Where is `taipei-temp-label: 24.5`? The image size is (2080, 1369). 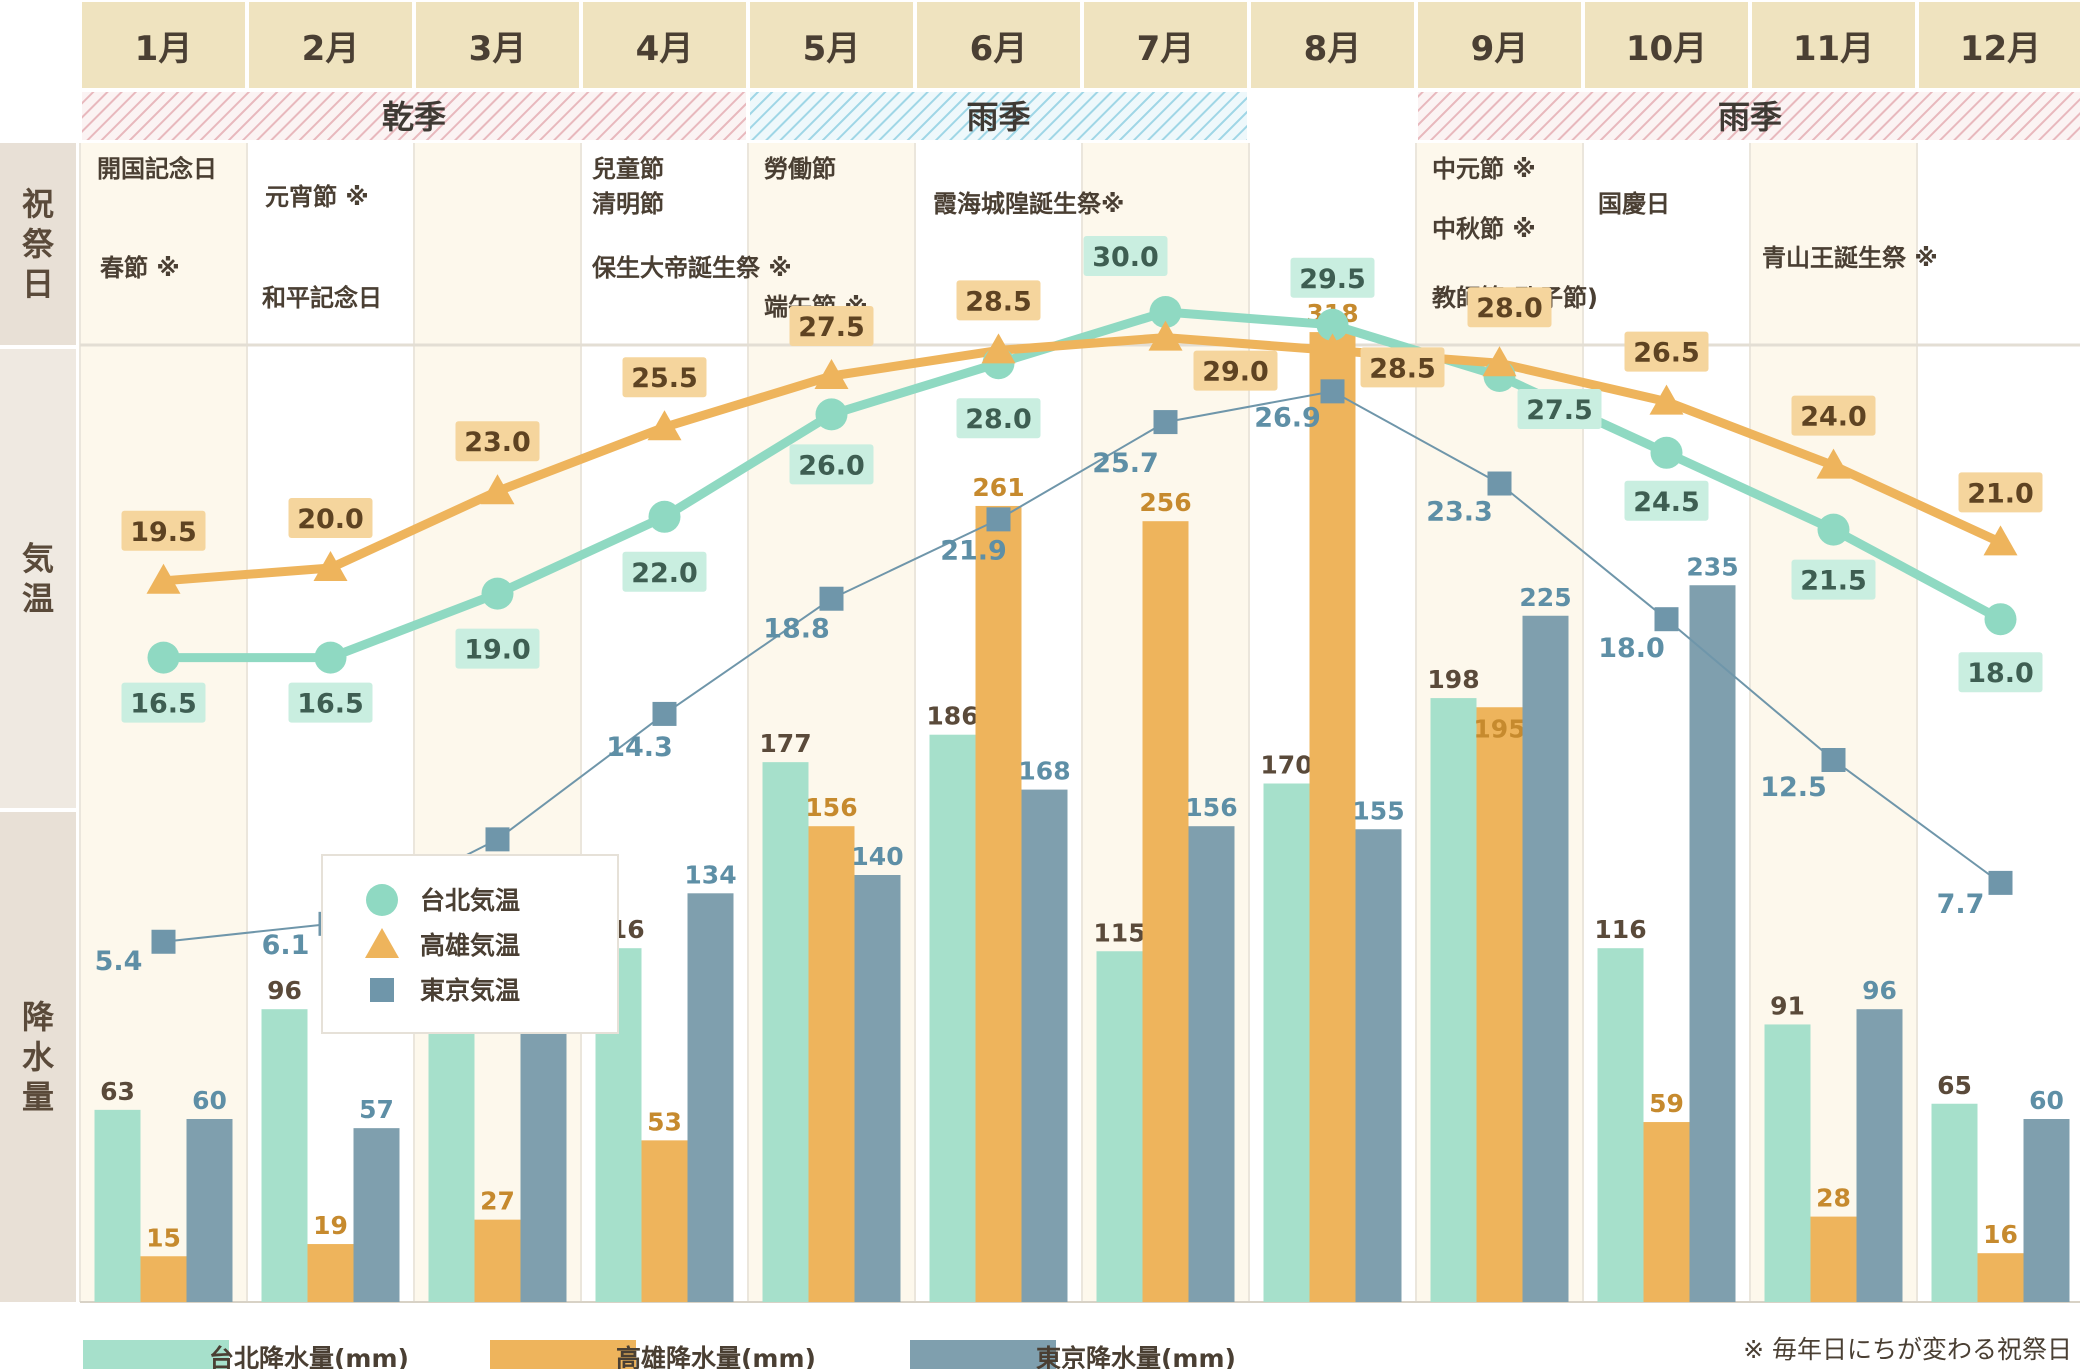
taipei-temp-label: 24.5 is located at coordinates (1666, 502).